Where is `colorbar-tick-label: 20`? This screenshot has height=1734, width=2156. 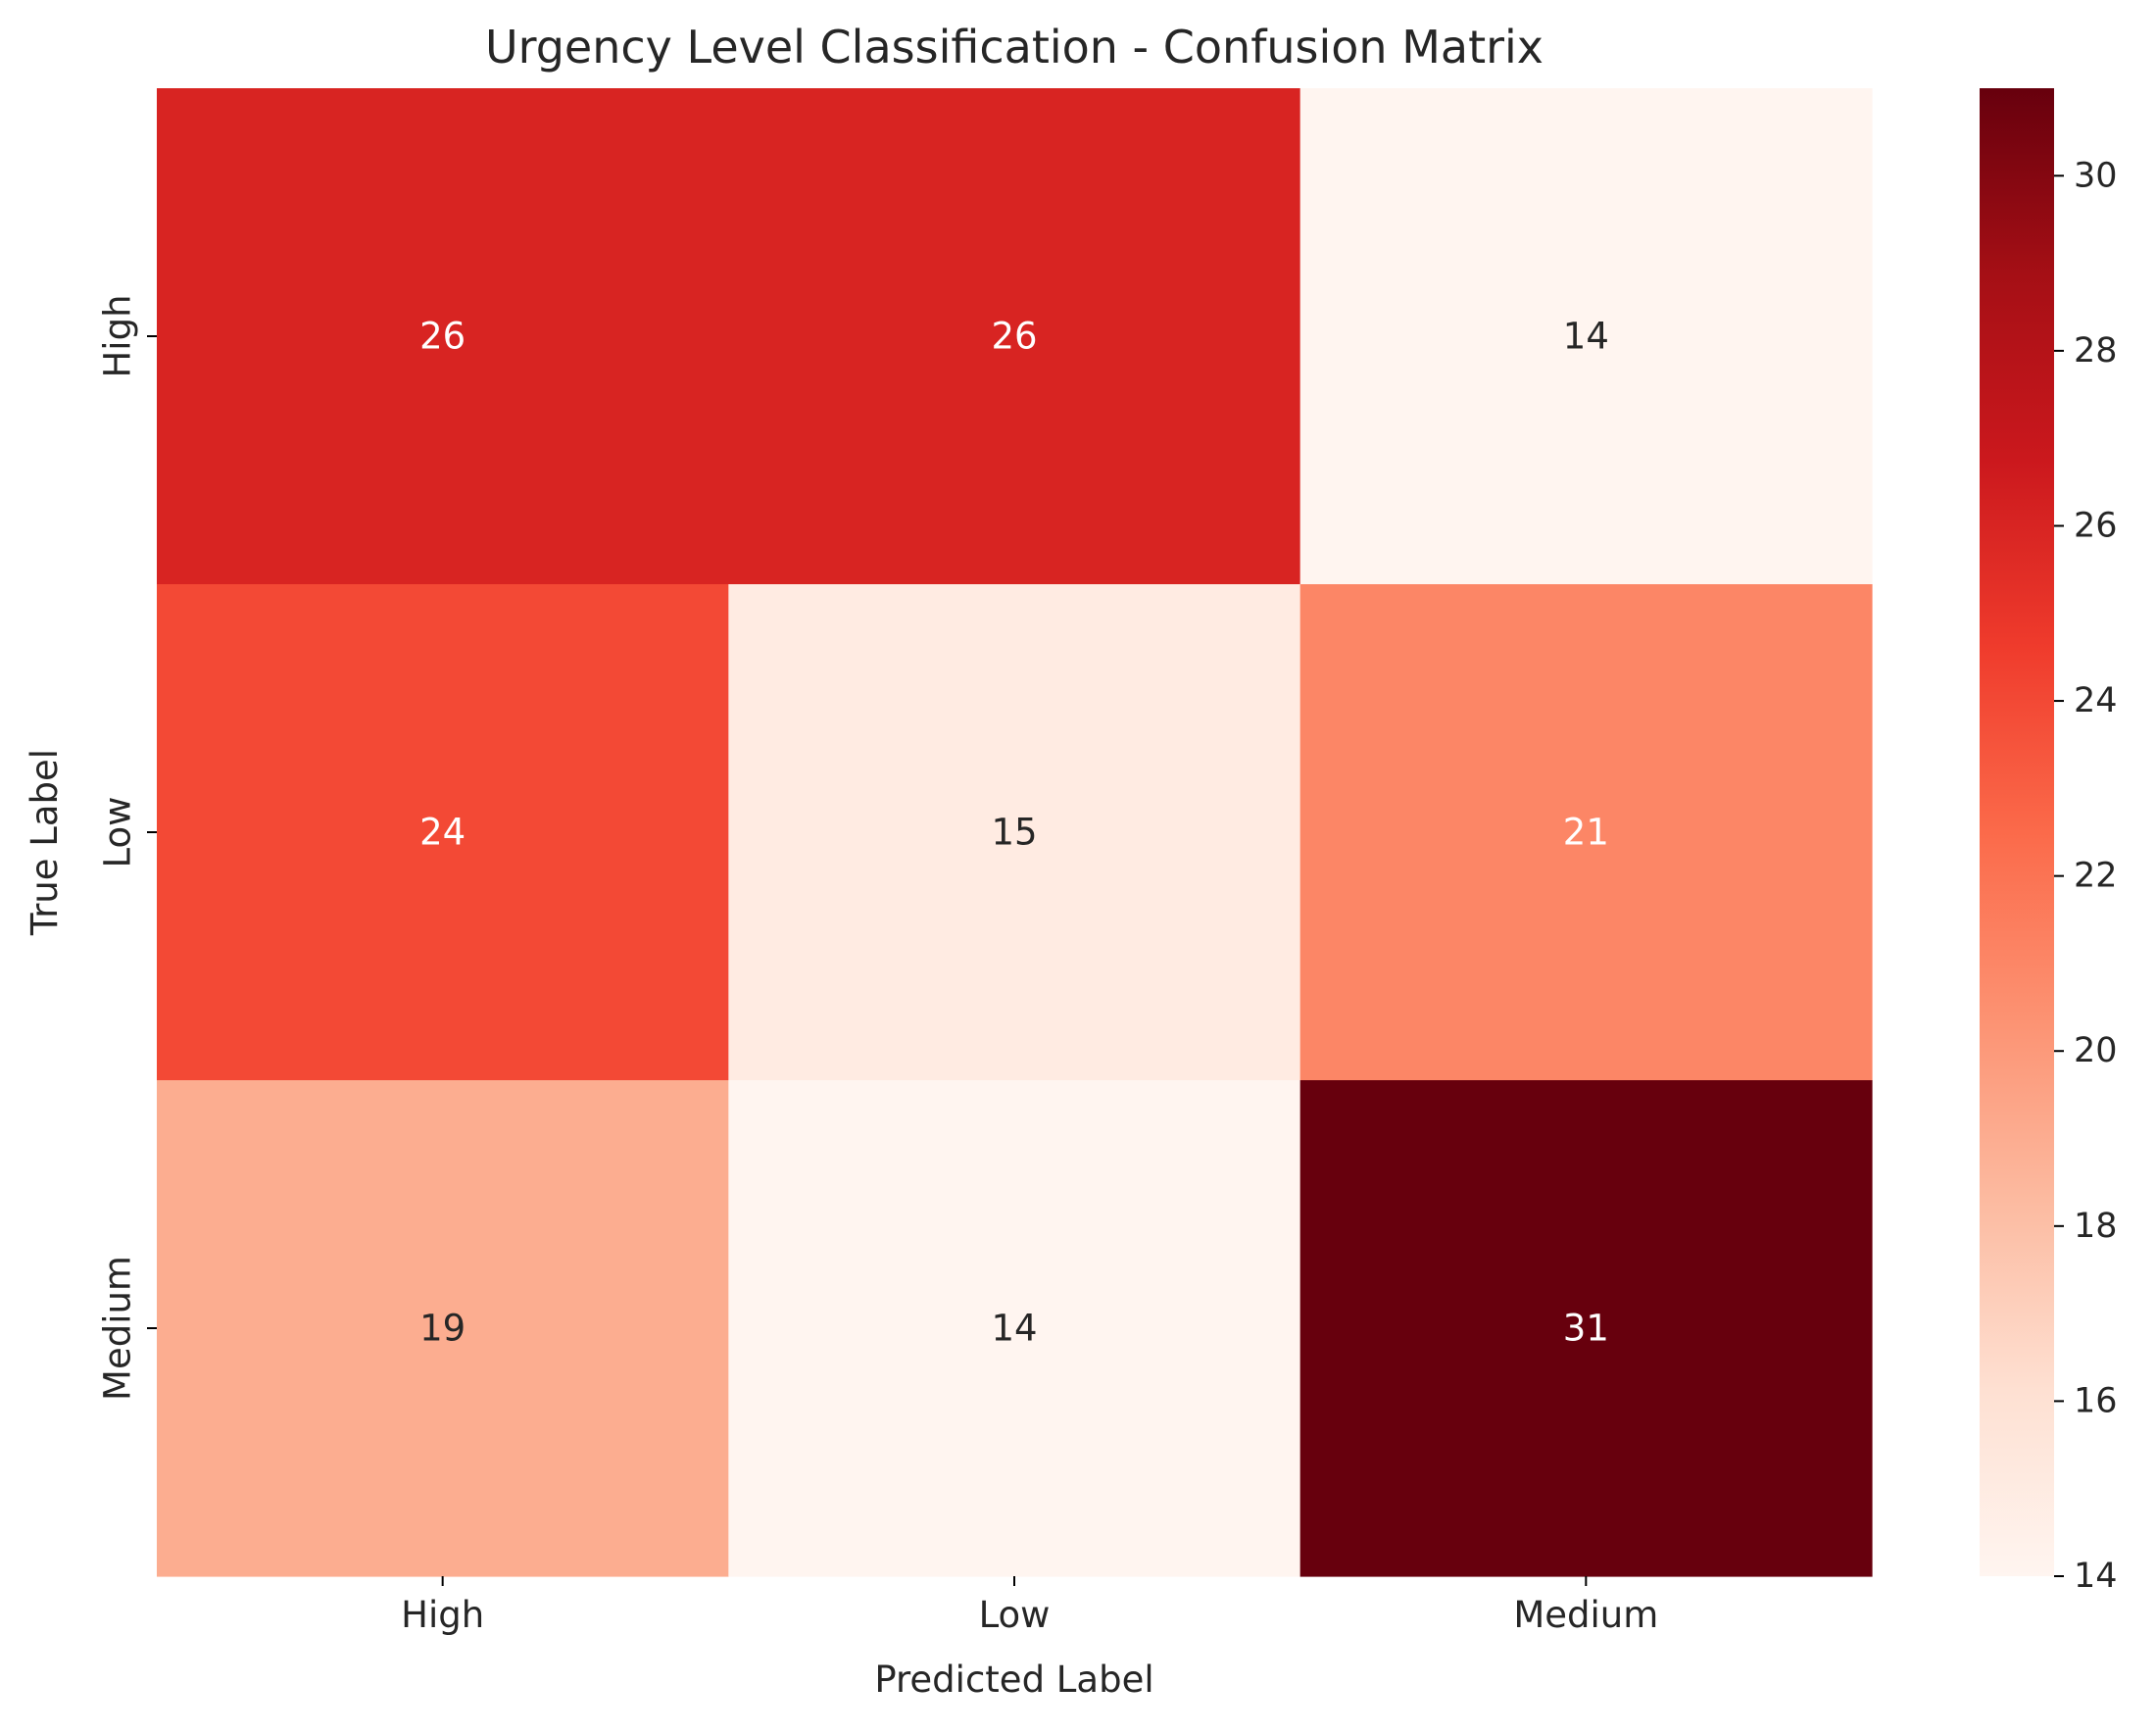 colorbar-tick-label: 20 is located at coordinates (2096, 1050).